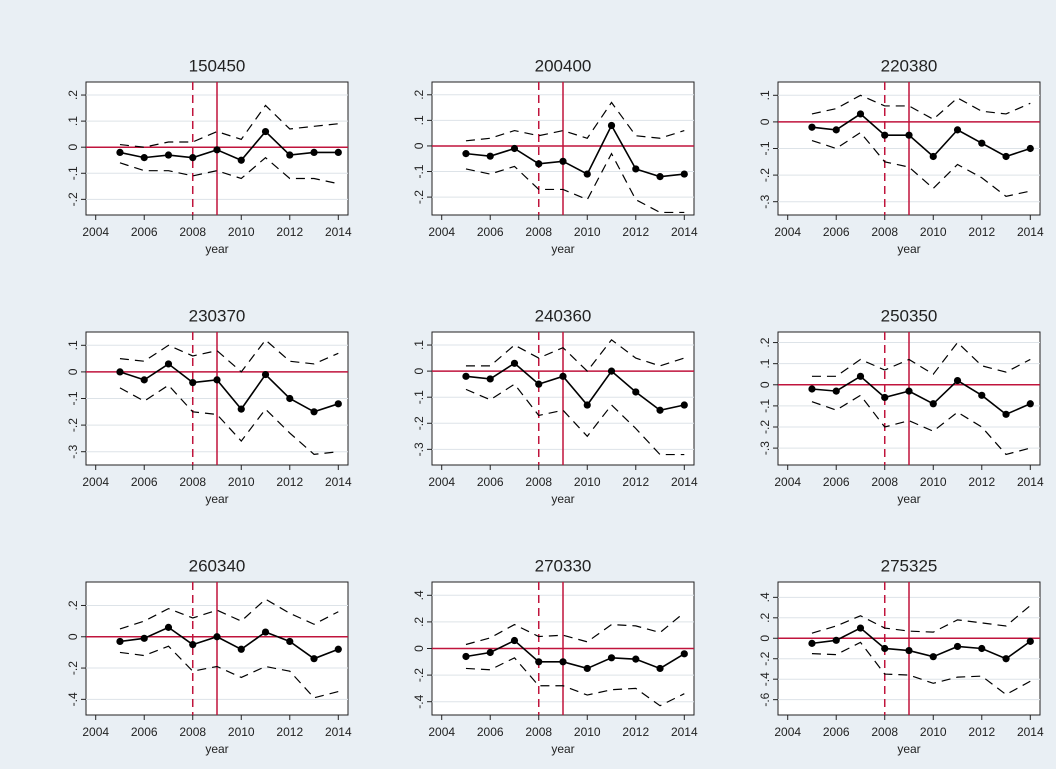 The image size is (1056, 769). What do you see at coordinates (217, 315) in the screenshot?
I see `chart-title: 230370` at bounding box center [217, 315].